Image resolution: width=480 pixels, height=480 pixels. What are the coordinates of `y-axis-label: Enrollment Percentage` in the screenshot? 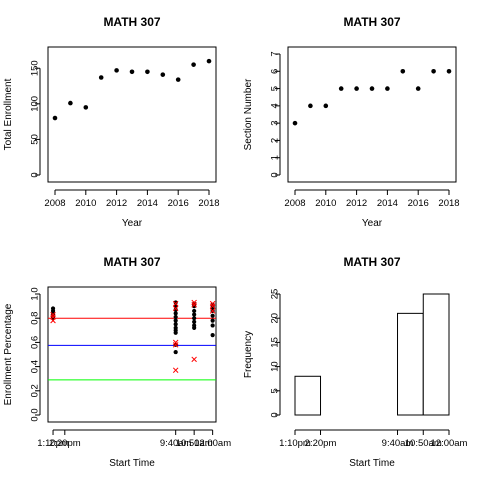 It's located at (8, 354).